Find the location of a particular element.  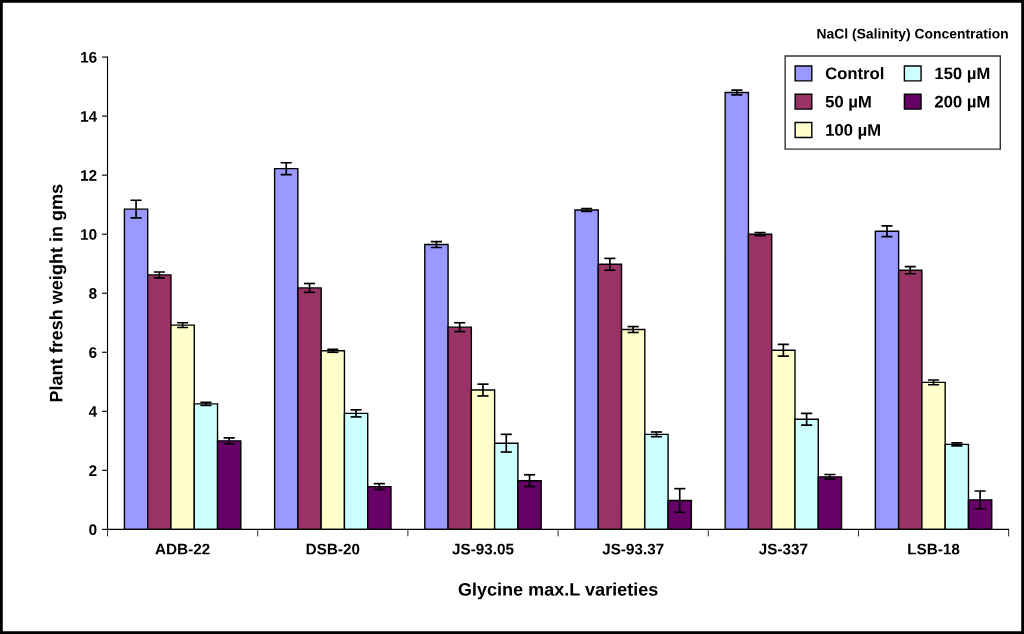

y-tick-label: 10 is located at coordinates (89, 234).